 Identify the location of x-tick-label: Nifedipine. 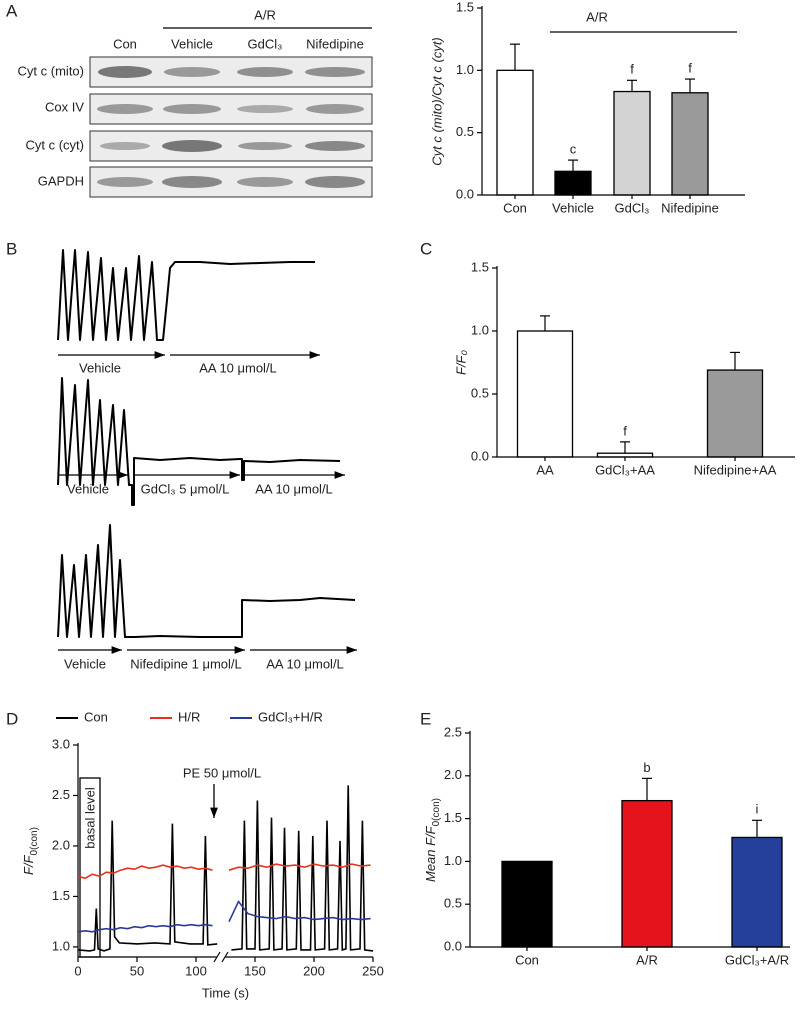
(690, 207).